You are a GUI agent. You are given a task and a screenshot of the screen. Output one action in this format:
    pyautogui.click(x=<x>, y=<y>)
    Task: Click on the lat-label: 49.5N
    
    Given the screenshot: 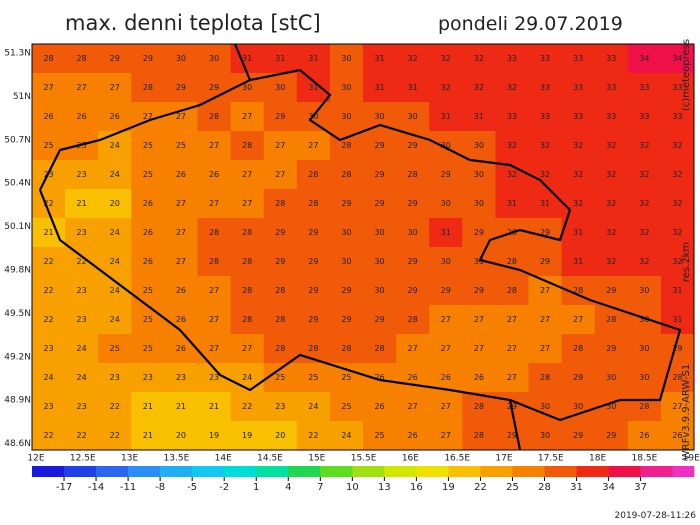 What is the action you would take?
    pyautogui.click(x=17, y=314)
    